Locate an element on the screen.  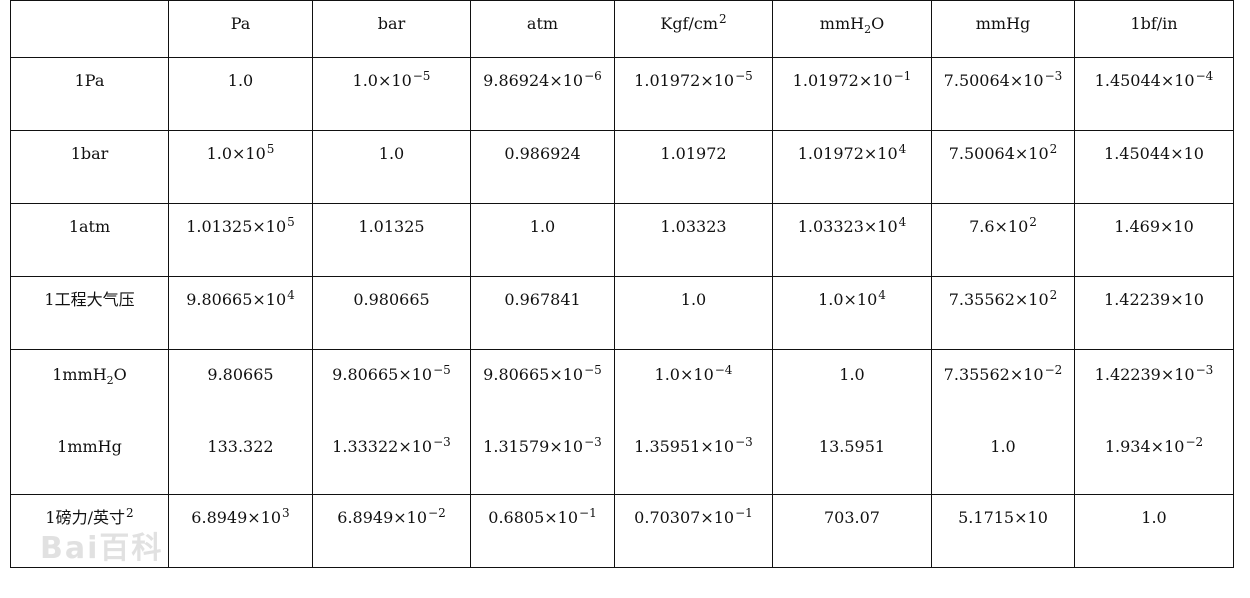
cell-text: 1.33322×10−3 is located at coordinates (391, 447).